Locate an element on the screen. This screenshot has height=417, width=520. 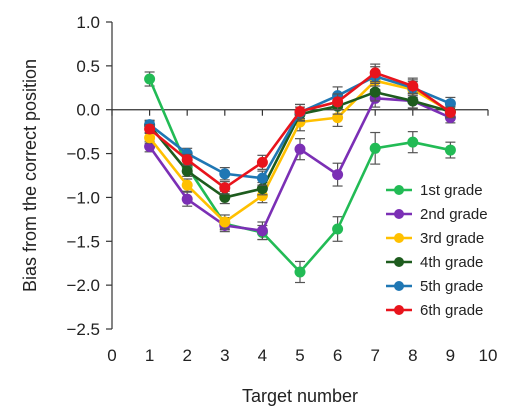
x-tick-label: 6 is located at coordinates (337, 355).